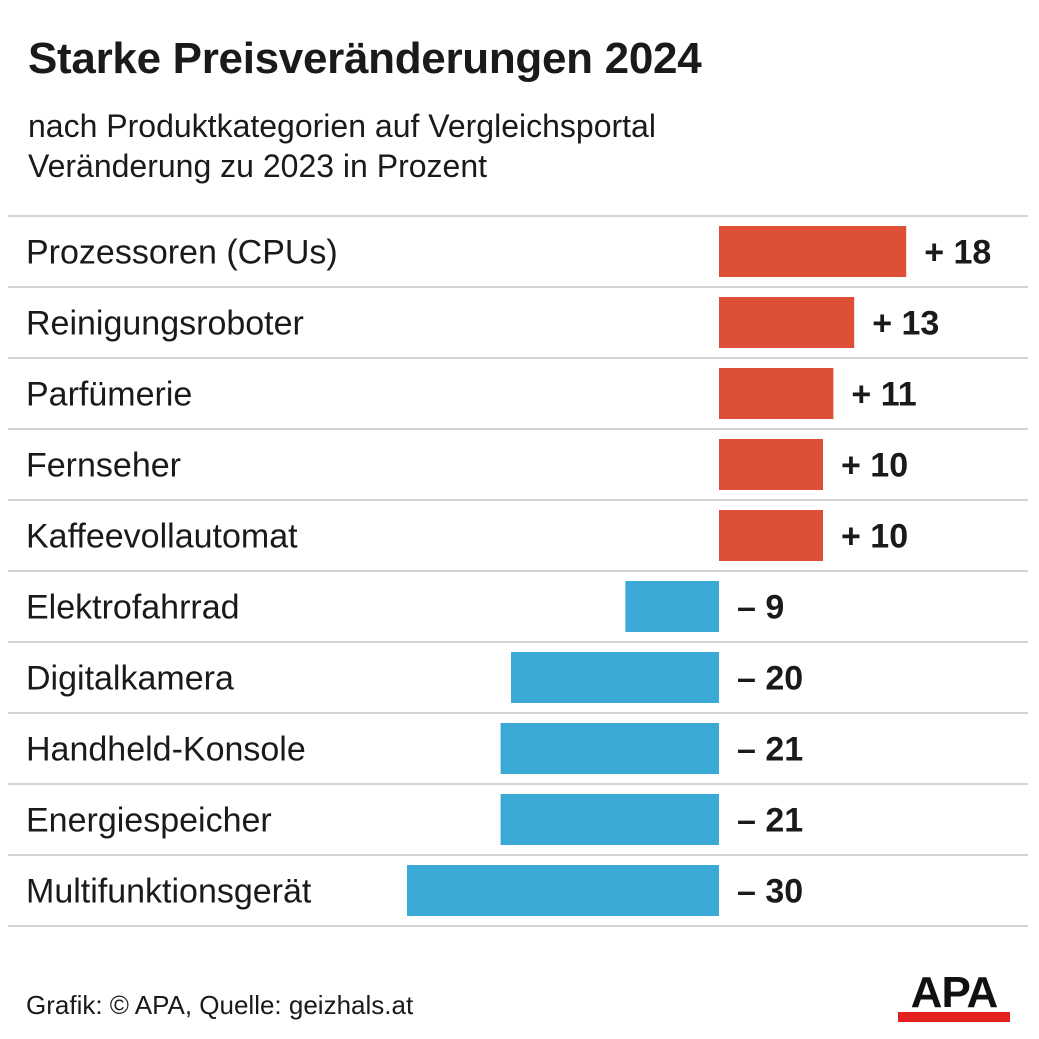 The width and height of the screenshot is (1039, 1039). Describe the element at coordinates (365, 58) in the screenshot. I see `chart-title: Starke Preisveränderungen 2024` at that location.